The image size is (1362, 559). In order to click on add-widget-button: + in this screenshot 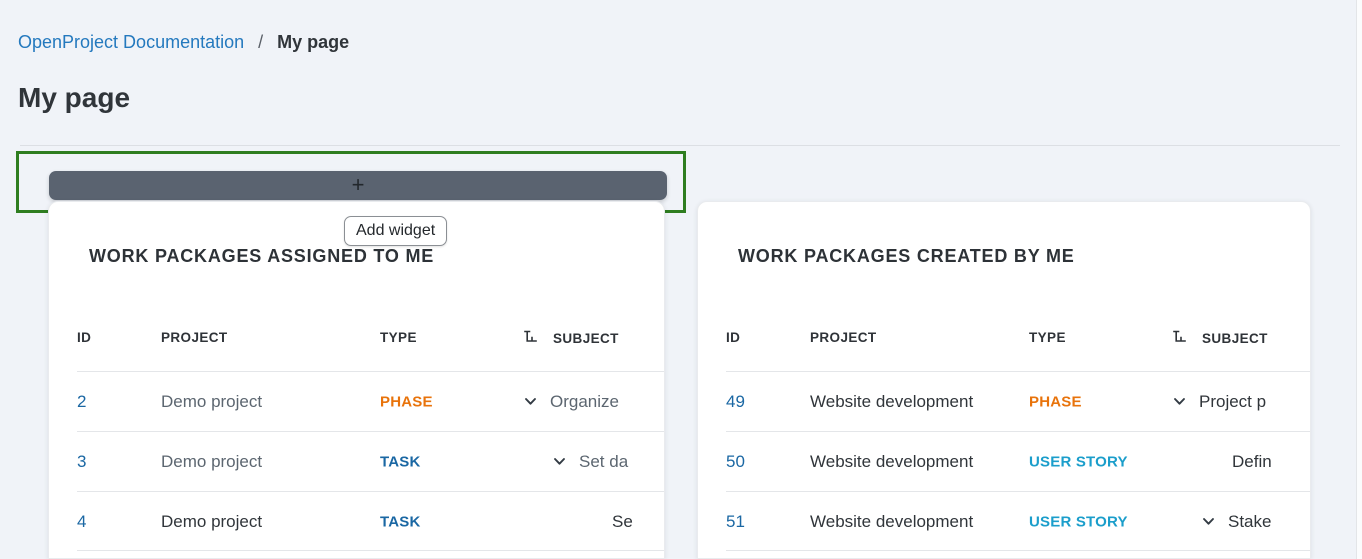, I will do `click(358, 185)`.